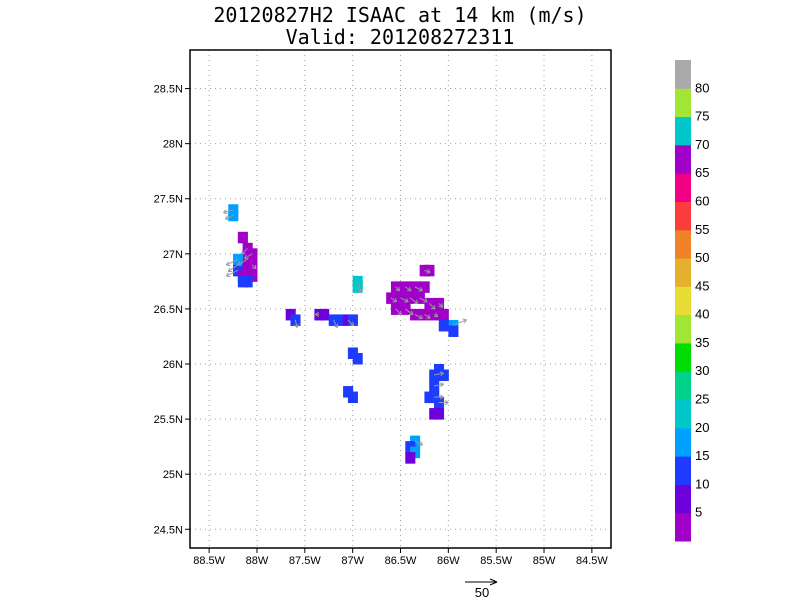  Describe the element at coordinates (702, 483) in the screenshot. I see `colorbar-tick-label: 10` at that location.